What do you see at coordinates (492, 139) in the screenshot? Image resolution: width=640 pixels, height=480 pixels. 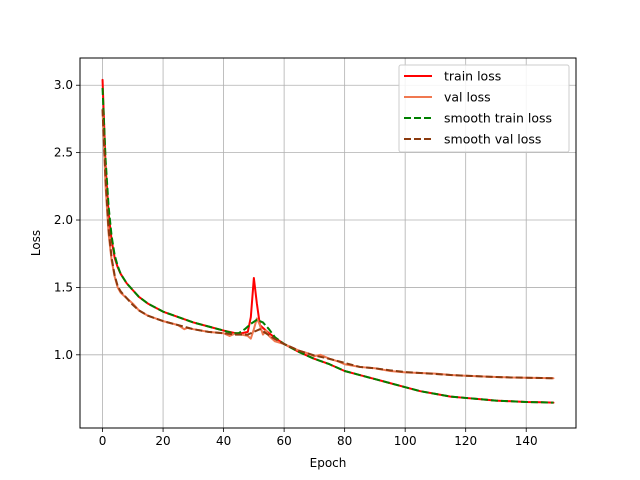 I see `legend-label: smooth val loss` at bounding box center [492, 139].